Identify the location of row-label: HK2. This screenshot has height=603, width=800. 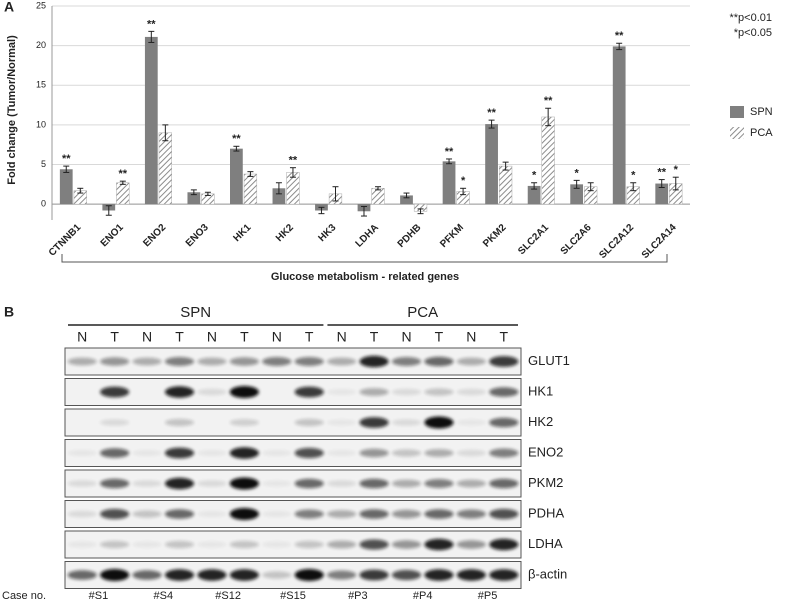
(540, 421).